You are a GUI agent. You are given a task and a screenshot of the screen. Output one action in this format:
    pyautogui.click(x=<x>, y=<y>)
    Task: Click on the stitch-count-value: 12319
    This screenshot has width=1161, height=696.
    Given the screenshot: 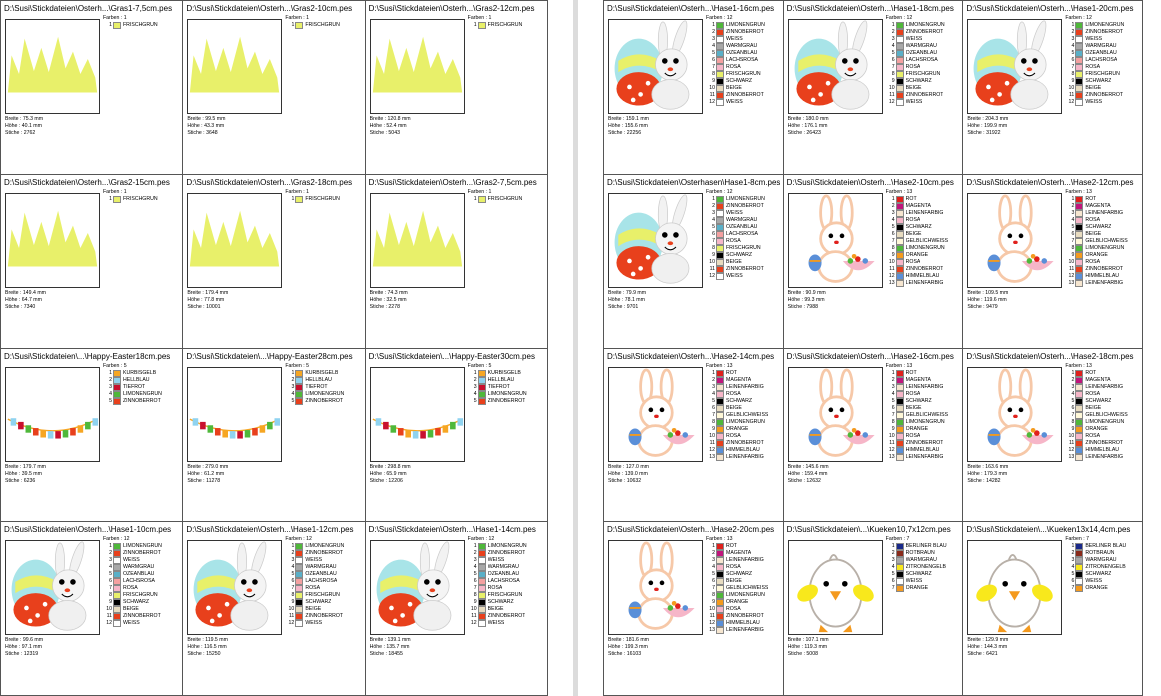 What is the action you would take?
    pyautogui.click(x=31, y=654)
    